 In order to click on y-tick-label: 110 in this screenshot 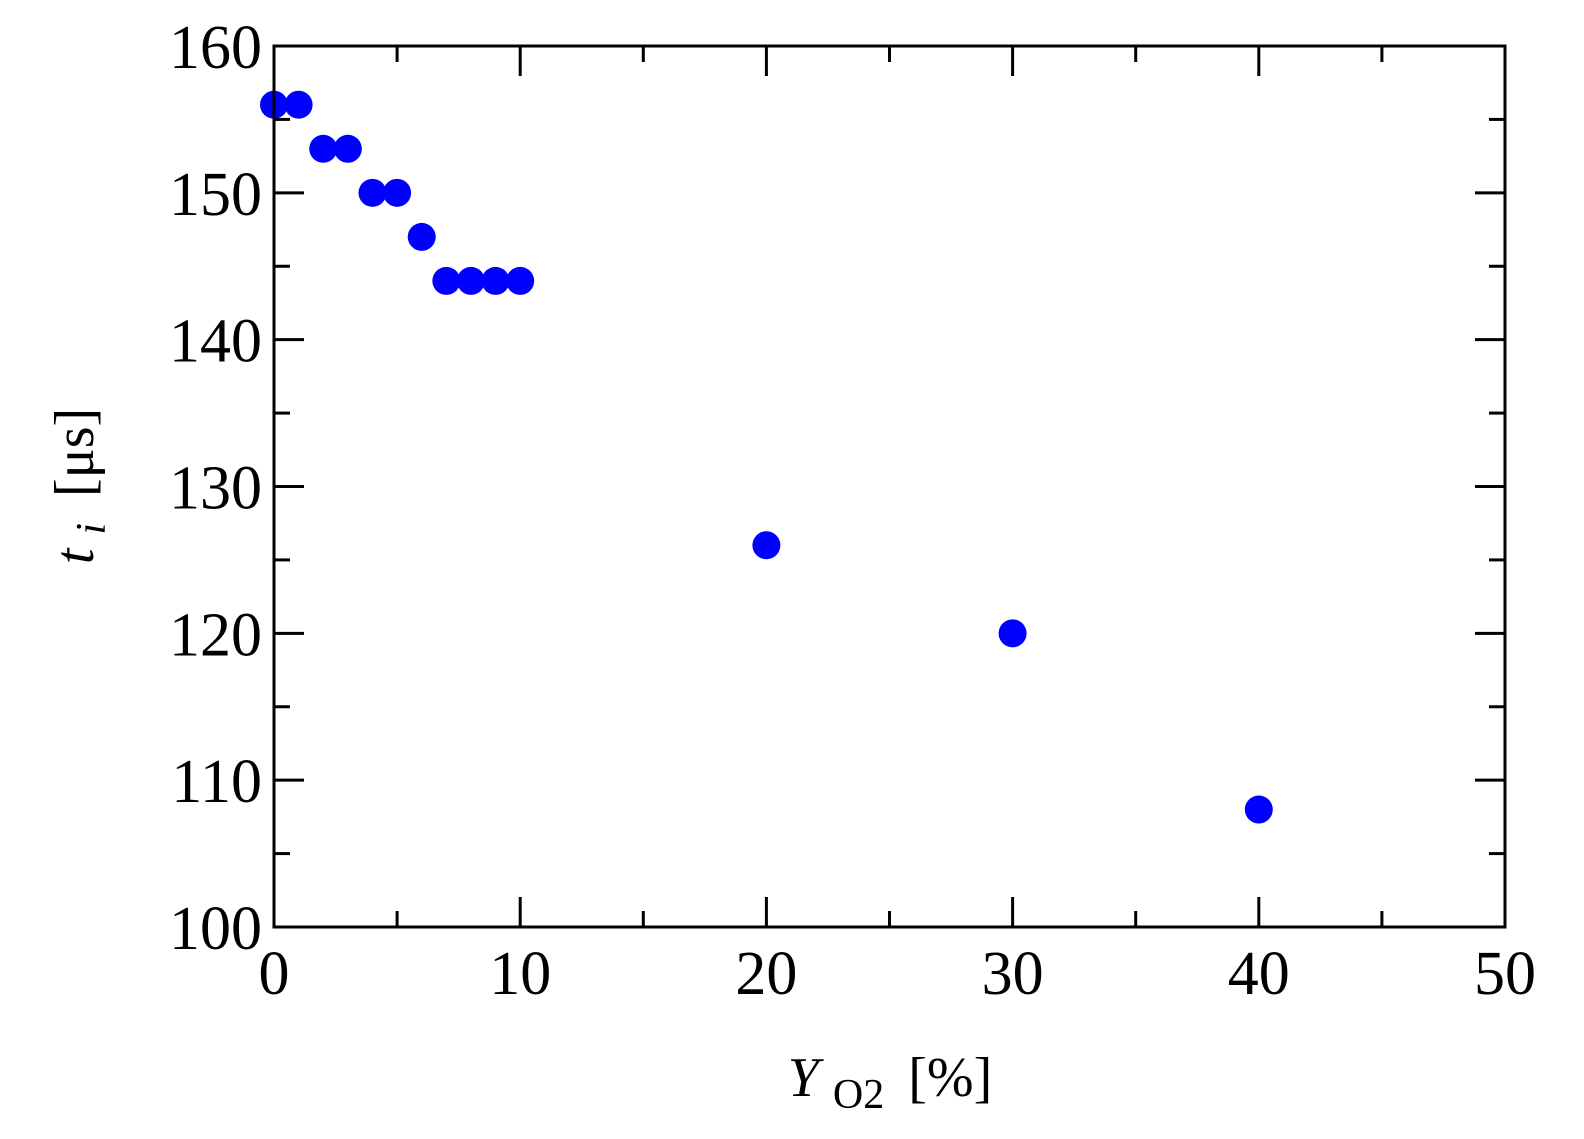, I will do `click(216, 782)`.